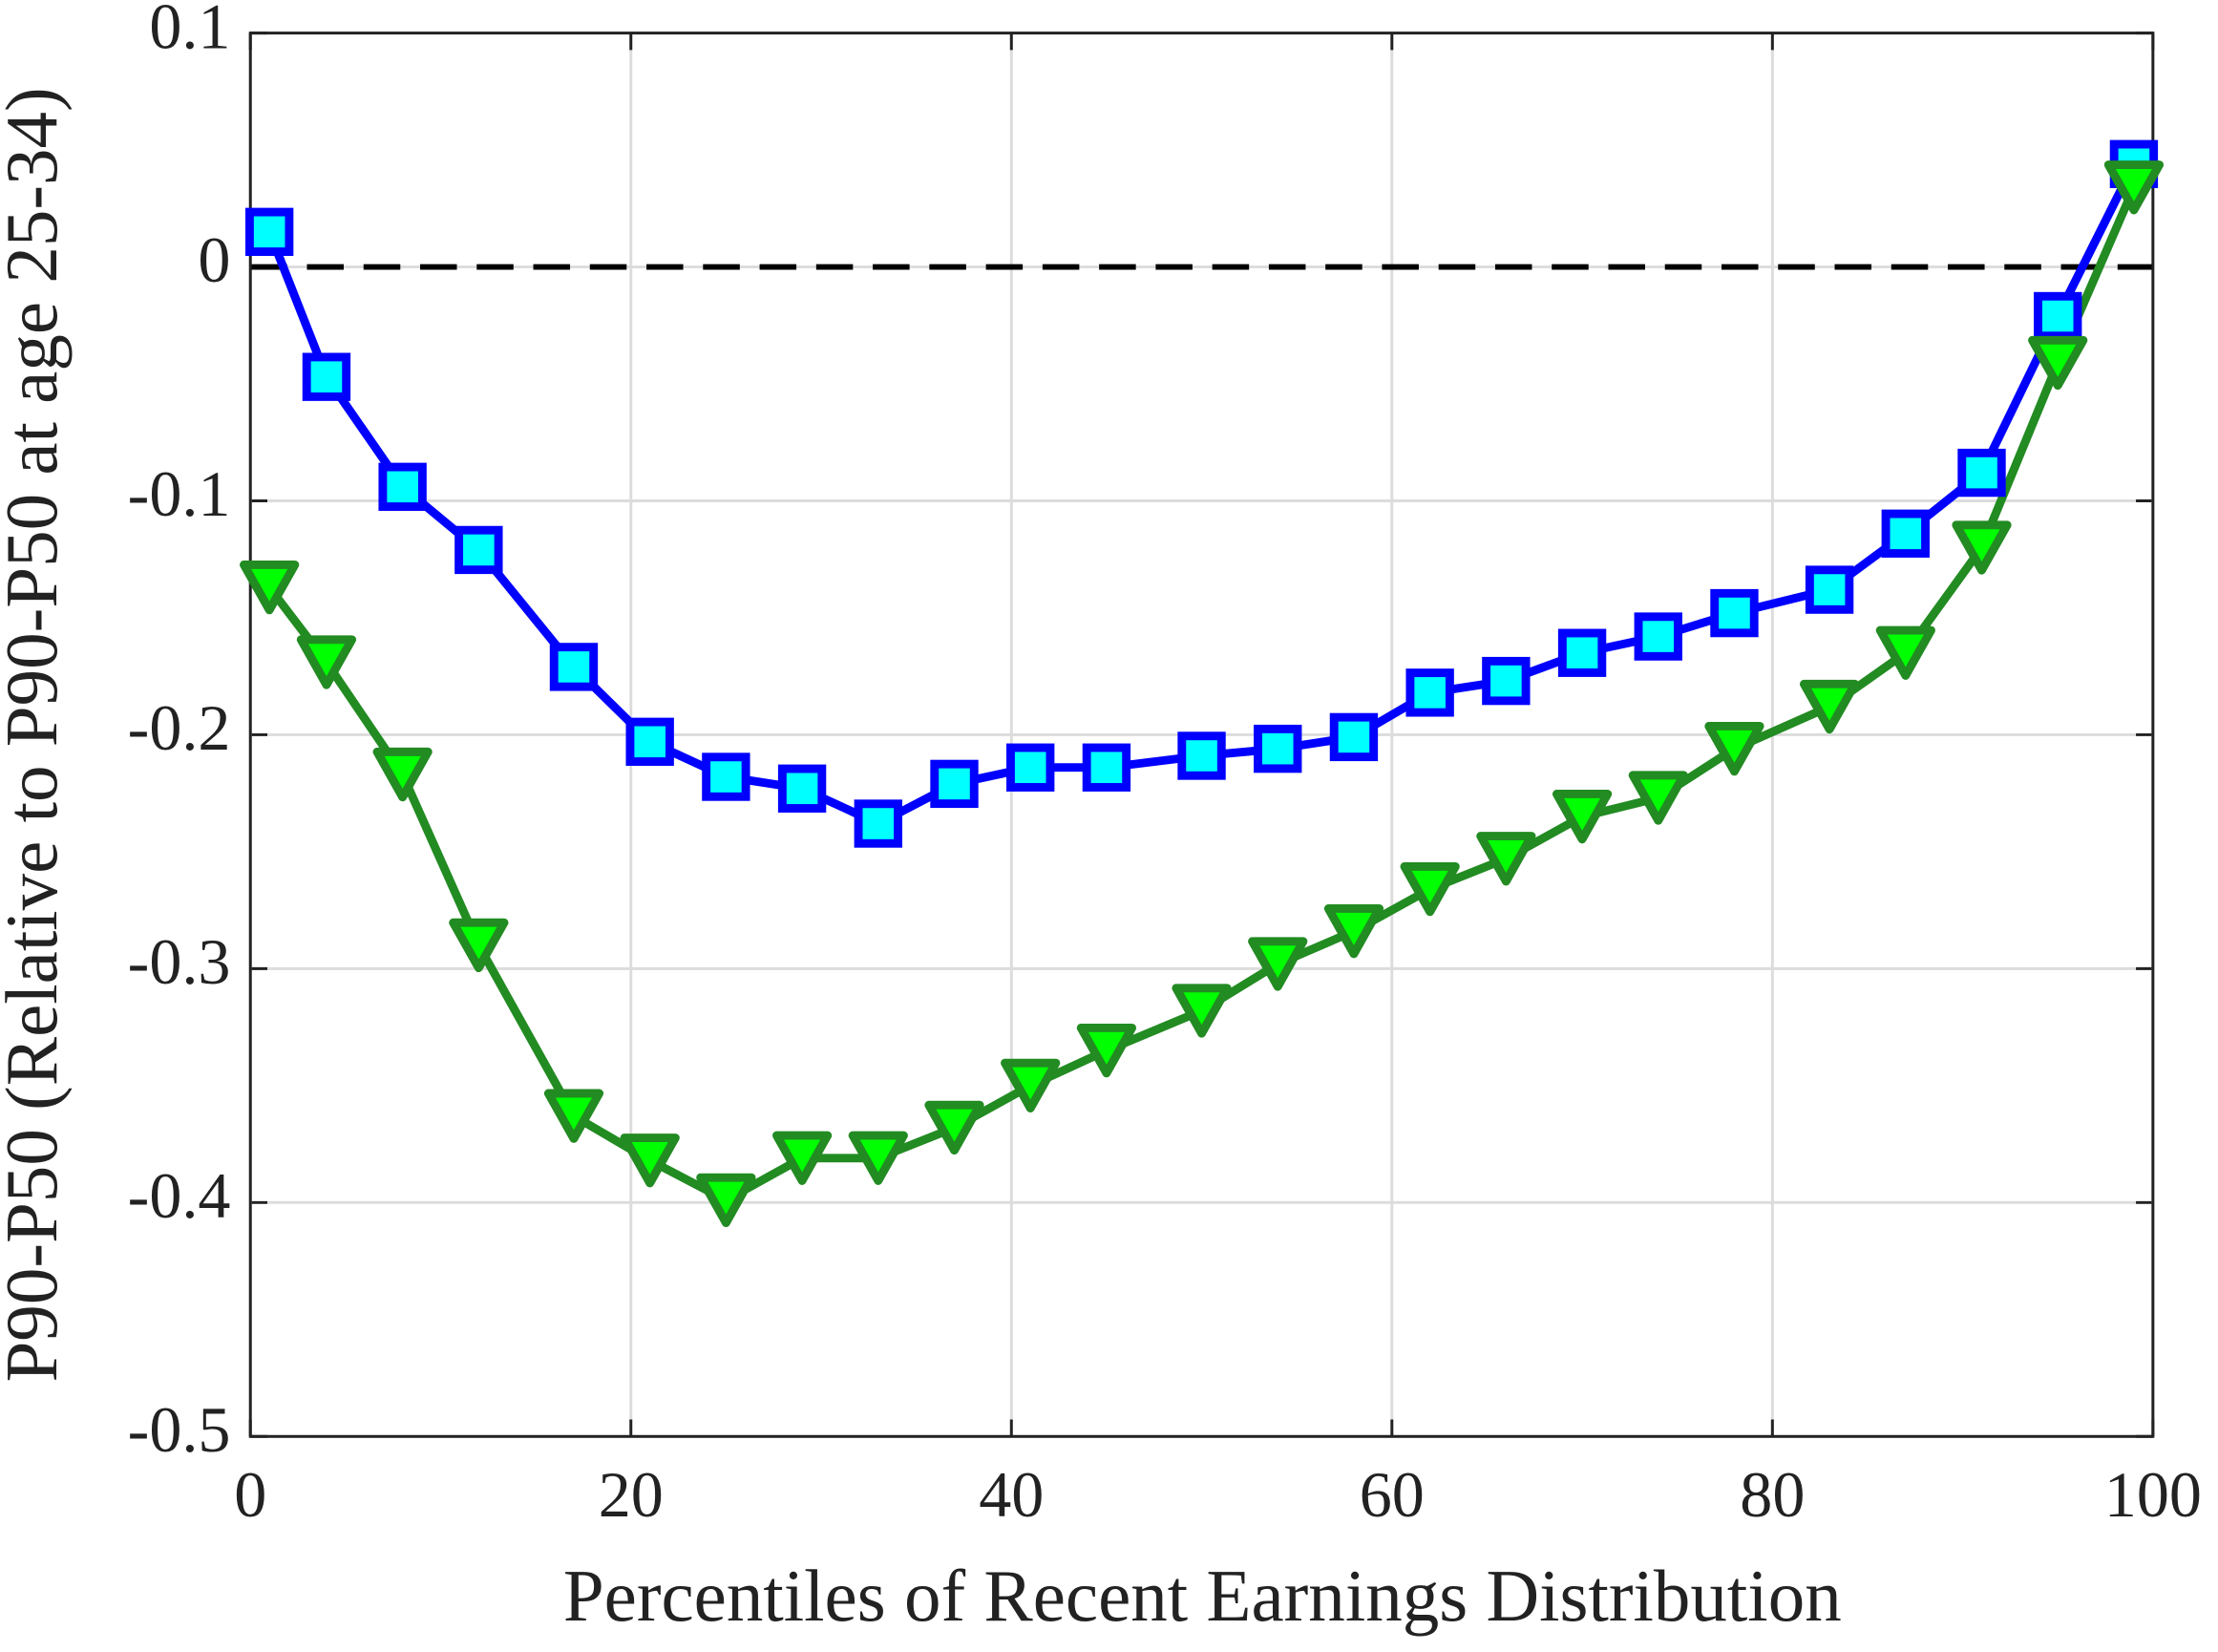 This screenshot has width=2218, height=1652. I want to click on x-tick-label: 20, so click(631, 1494).